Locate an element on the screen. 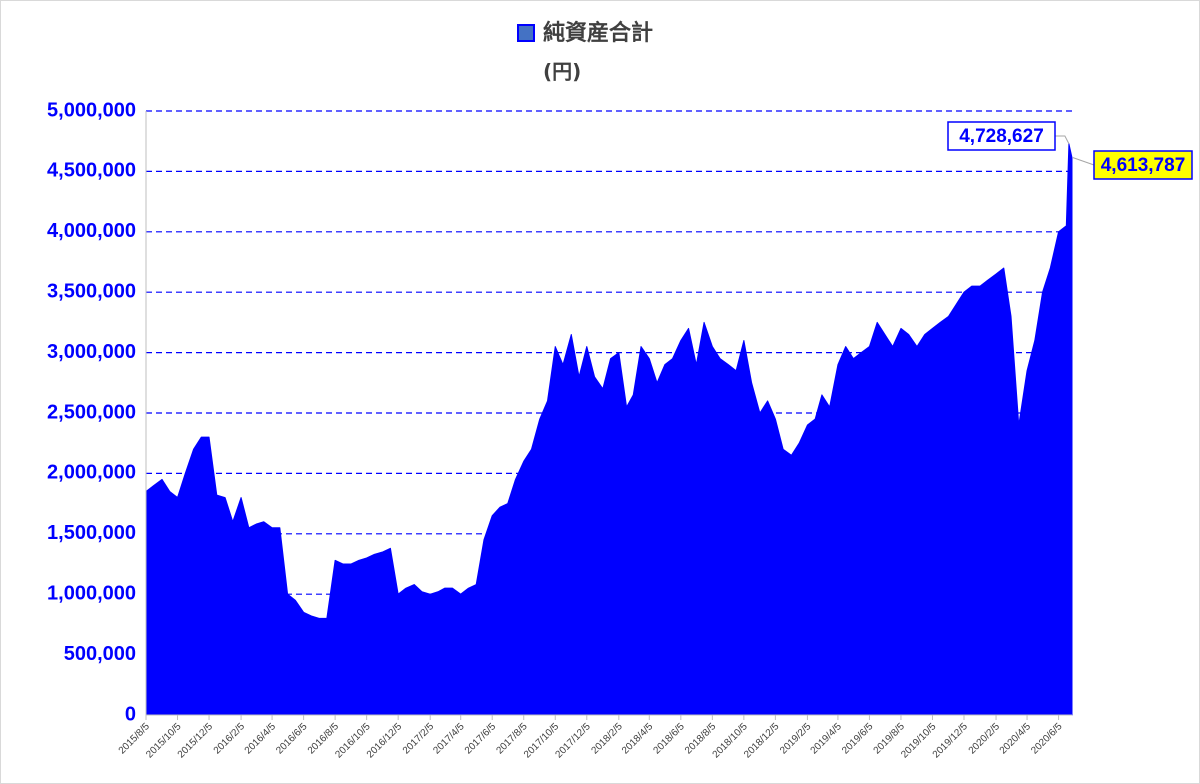 This screenshot has height=784, width=1200. y-tick-label: 3,000,000 is located at coordinates (91, 352).